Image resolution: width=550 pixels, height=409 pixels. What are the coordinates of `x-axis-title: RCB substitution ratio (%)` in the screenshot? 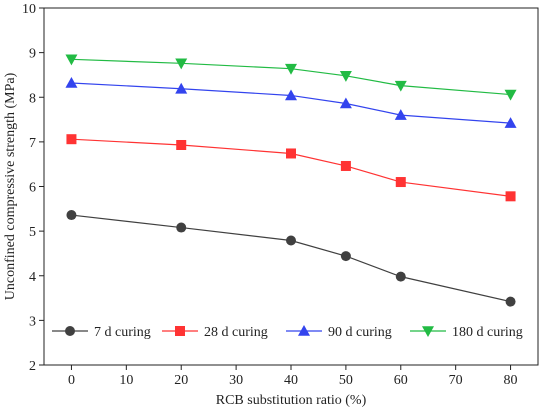 It's located at (291, 400).